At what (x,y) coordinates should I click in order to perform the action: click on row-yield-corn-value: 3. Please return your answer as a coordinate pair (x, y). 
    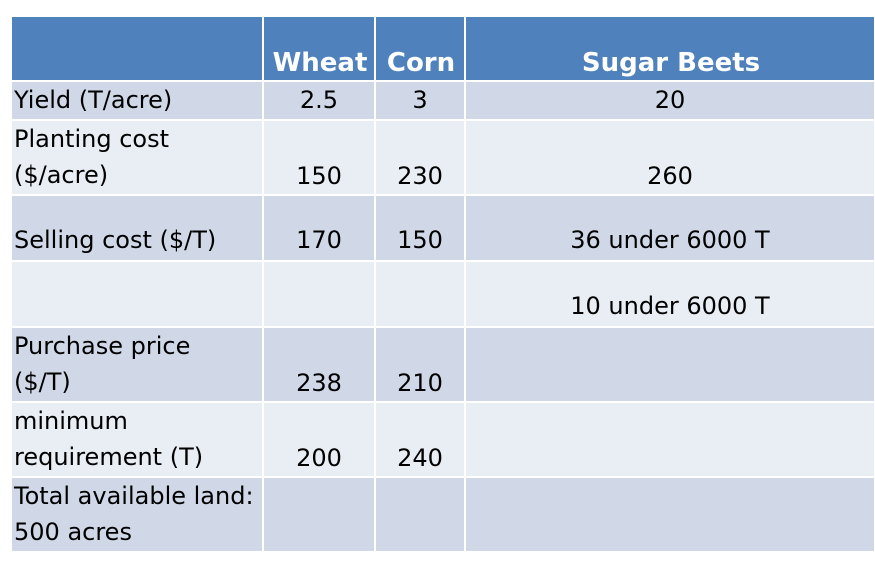
    Looking at the image, I should click on (420, 100).